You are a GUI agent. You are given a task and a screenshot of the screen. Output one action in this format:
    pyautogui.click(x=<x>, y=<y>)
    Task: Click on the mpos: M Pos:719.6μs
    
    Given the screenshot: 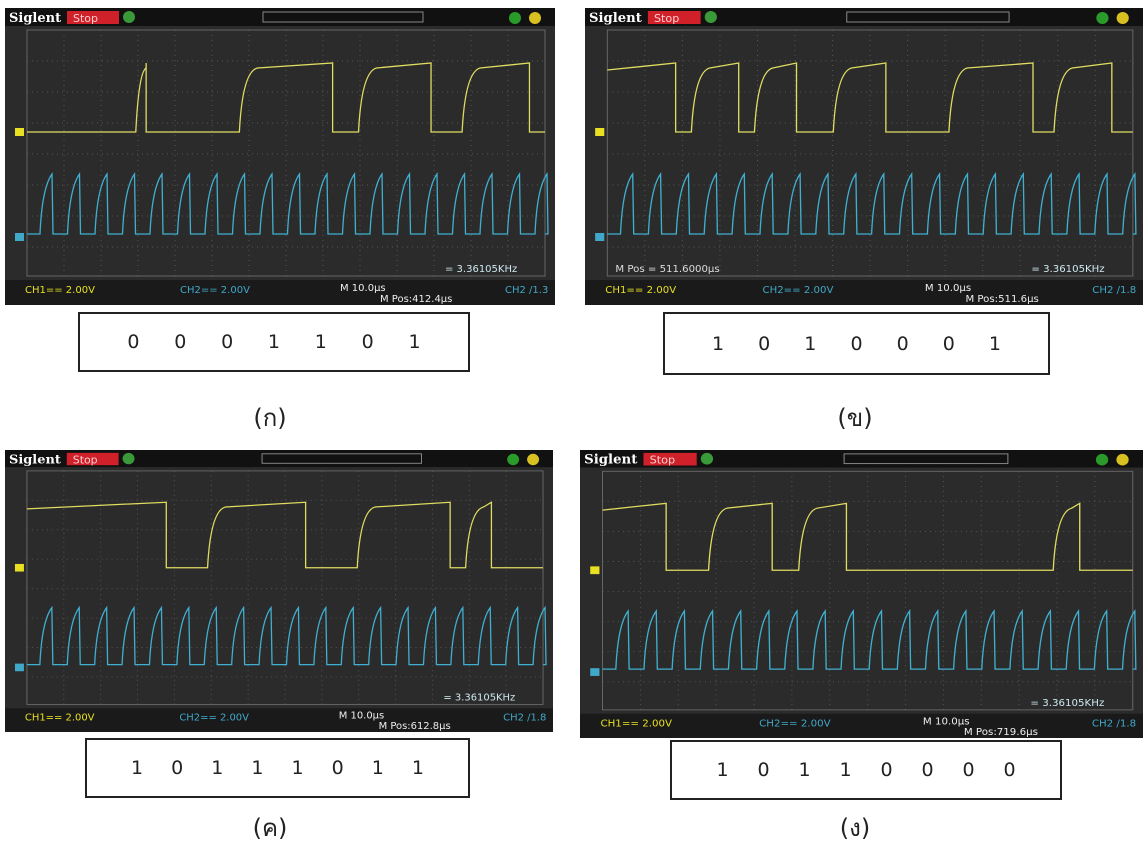 What is the action you would take?
    pyautogui.click(x=1001, y=732)
    